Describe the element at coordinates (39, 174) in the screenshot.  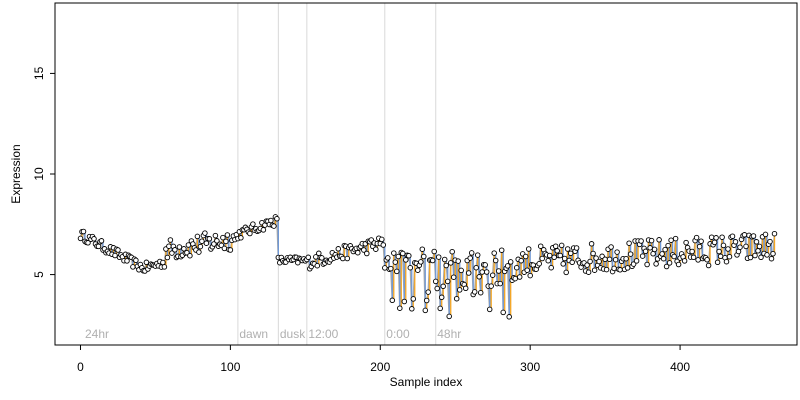
I see `y-tick-label: 10` at that location.